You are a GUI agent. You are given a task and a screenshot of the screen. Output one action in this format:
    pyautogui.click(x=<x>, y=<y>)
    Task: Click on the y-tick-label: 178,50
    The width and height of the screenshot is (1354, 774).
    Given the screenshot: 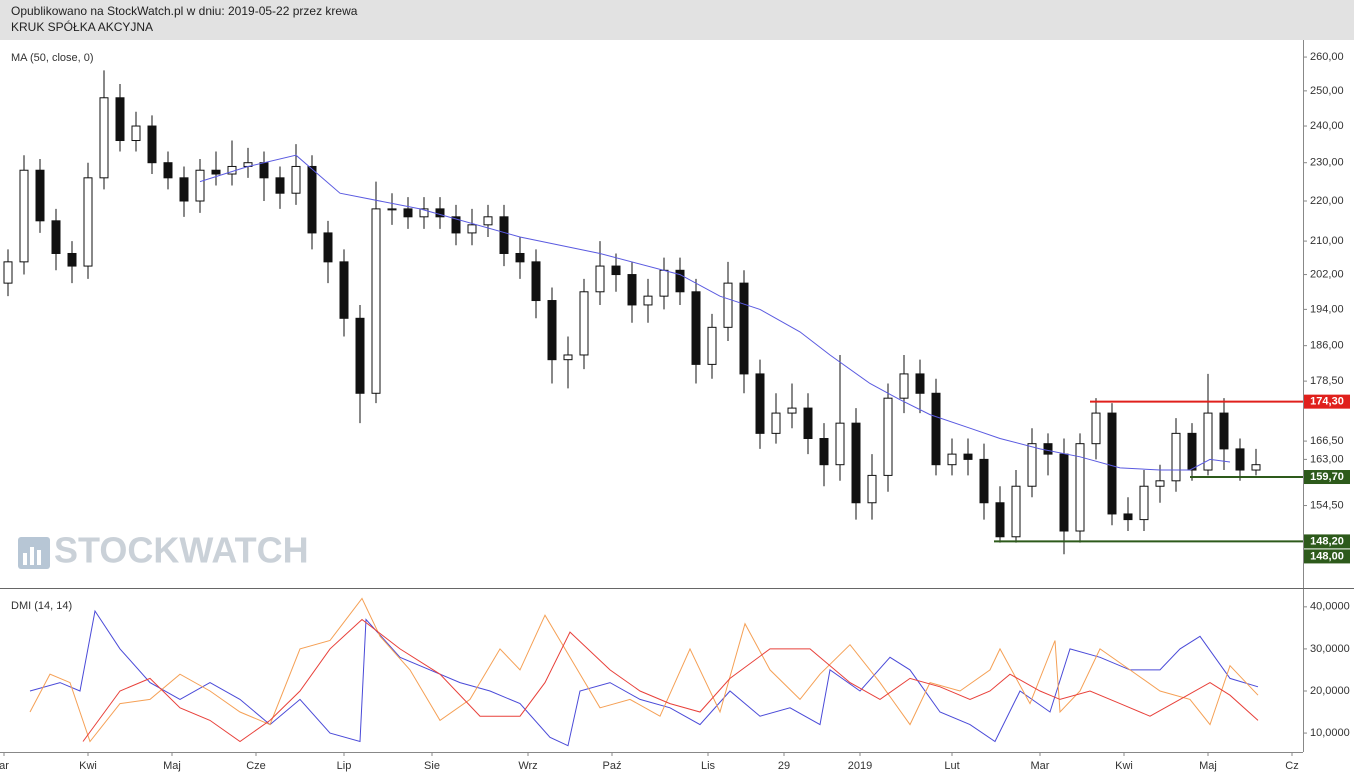 What is the action you would take?
    pyautogui.click(x=1327, y=381)
    